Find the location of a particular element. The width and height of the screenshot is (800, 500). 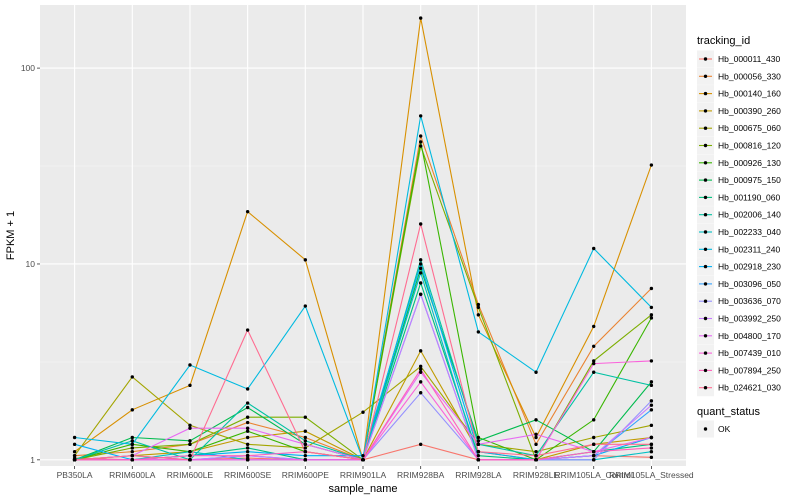

legend-label: Hb_003992_250 is located at coordinates (749, 319).